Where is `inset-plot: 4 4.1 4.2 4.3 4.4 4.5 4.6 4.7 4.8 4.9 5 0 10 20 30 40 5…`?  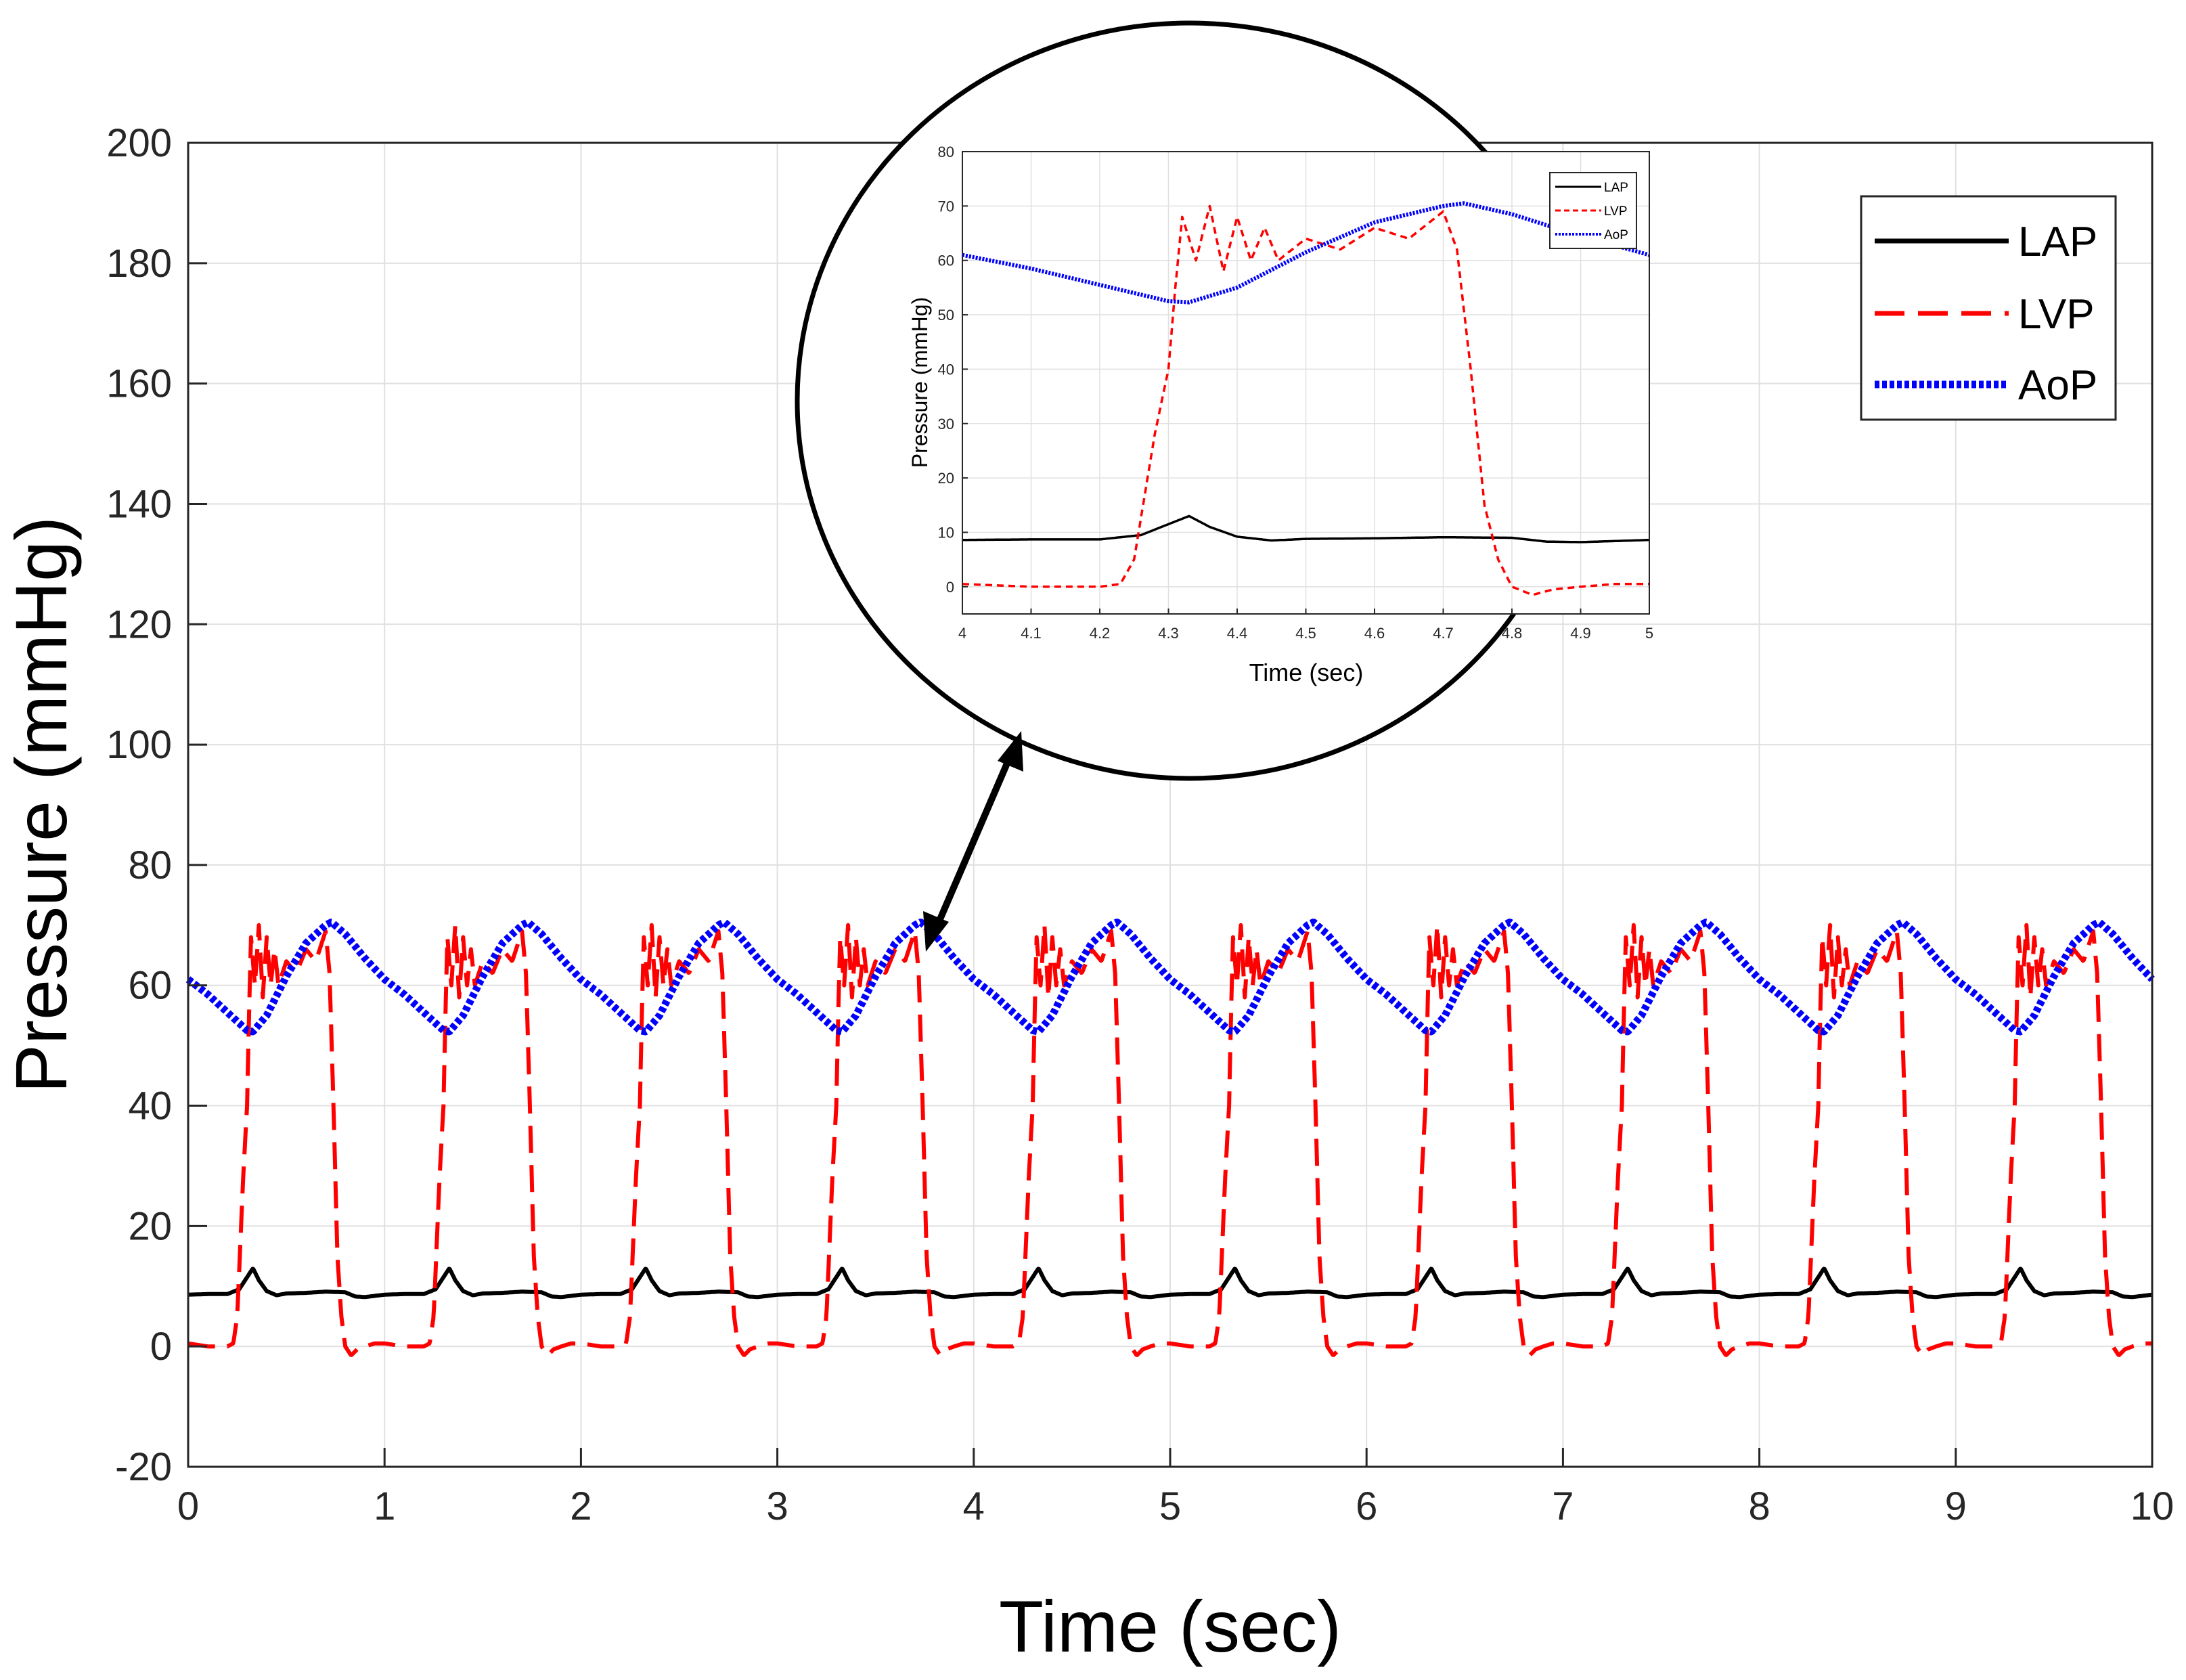
inset-plot: 4 4.1 4.2 4.3 4.4 4.5 4.6 4.7 4.8 4.9 5 0 10 20 30 40 5… is located at coordinates (1280, 415).